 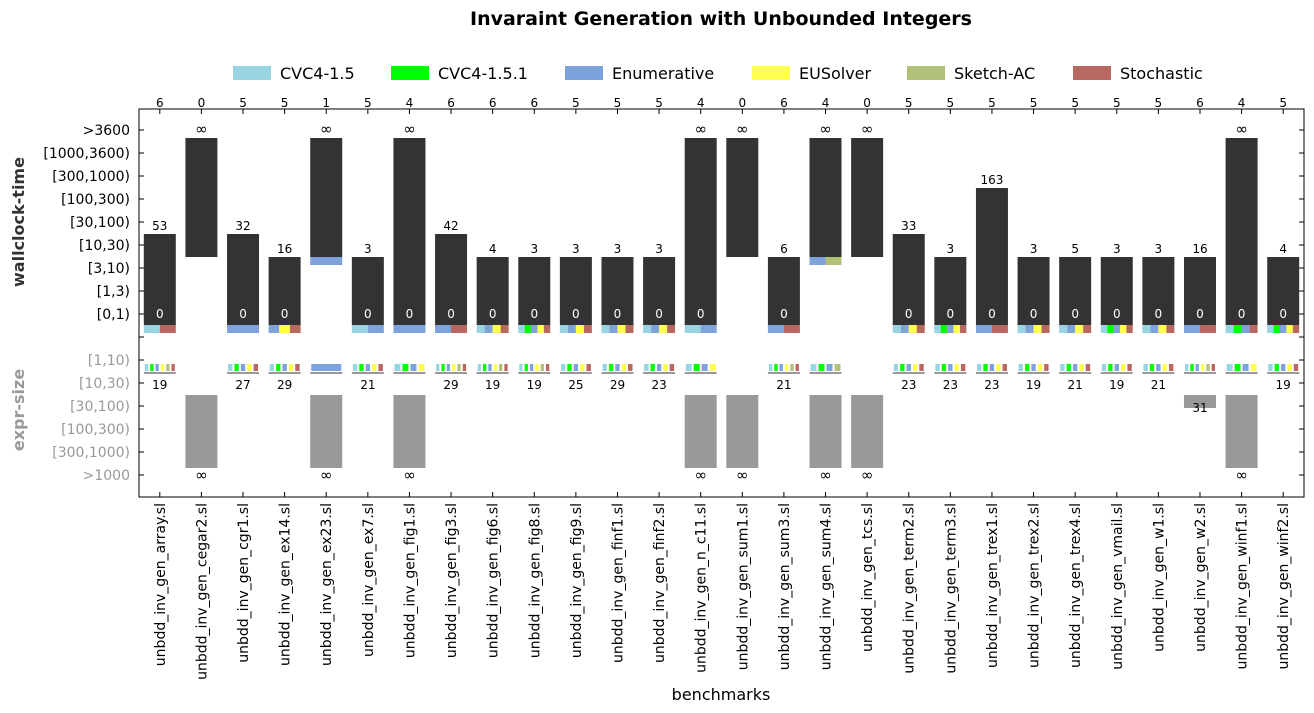 I want to click on solved-count-label: 4, so click(x=701, y=103).